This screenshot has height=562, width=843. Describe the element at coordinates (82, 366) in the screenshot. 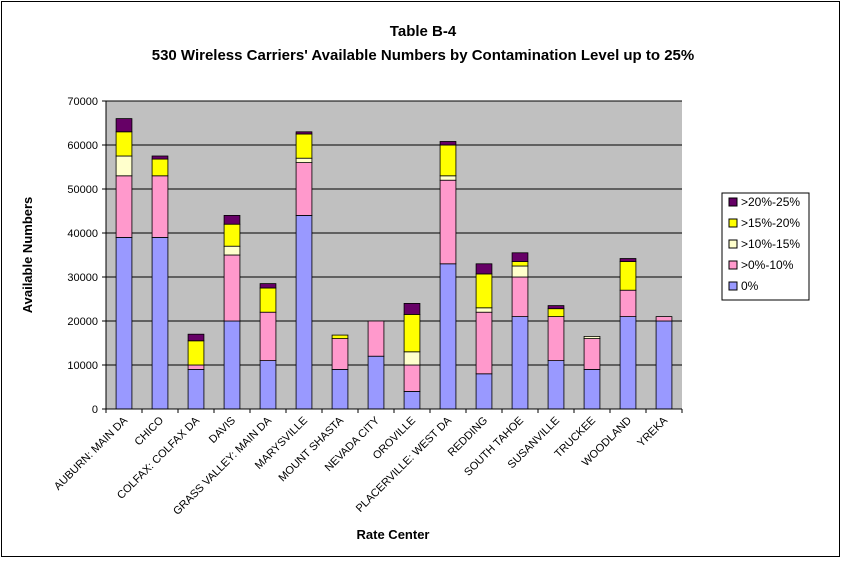

I see `y-tick-label: 10000` at that location.